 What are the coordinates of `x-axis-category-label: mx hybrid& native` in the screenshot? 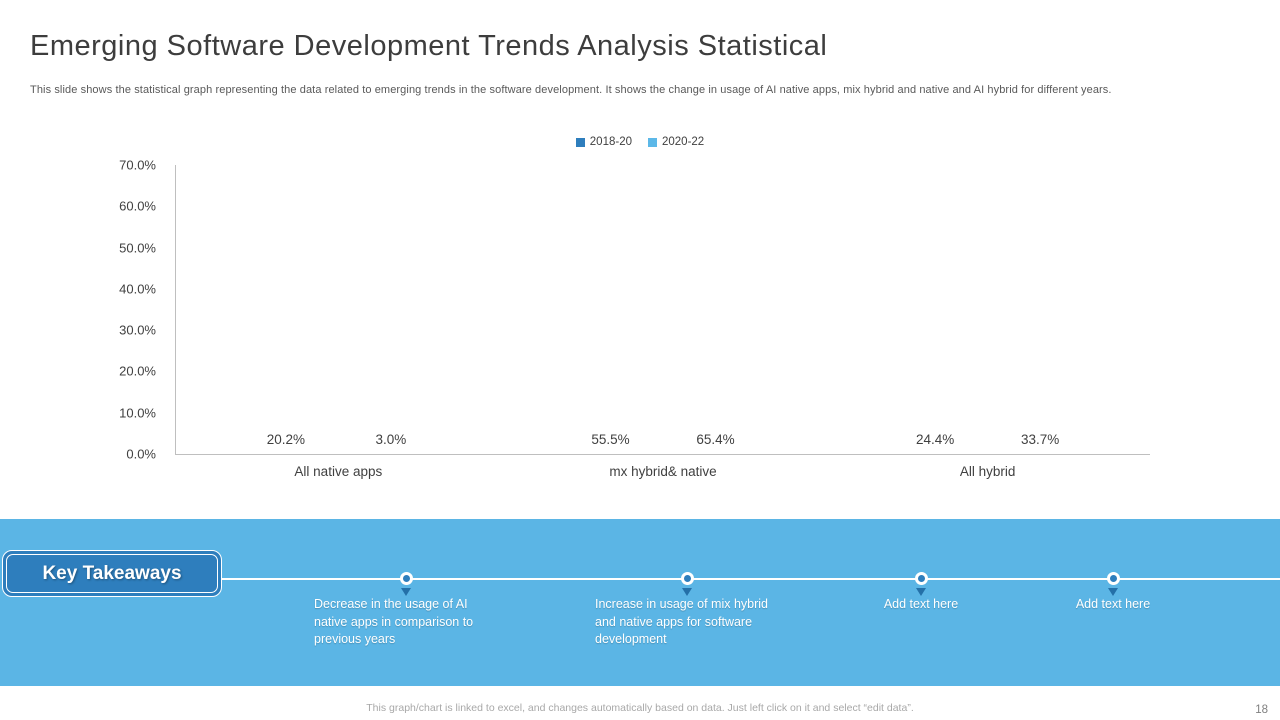 It's located at (663, 471).